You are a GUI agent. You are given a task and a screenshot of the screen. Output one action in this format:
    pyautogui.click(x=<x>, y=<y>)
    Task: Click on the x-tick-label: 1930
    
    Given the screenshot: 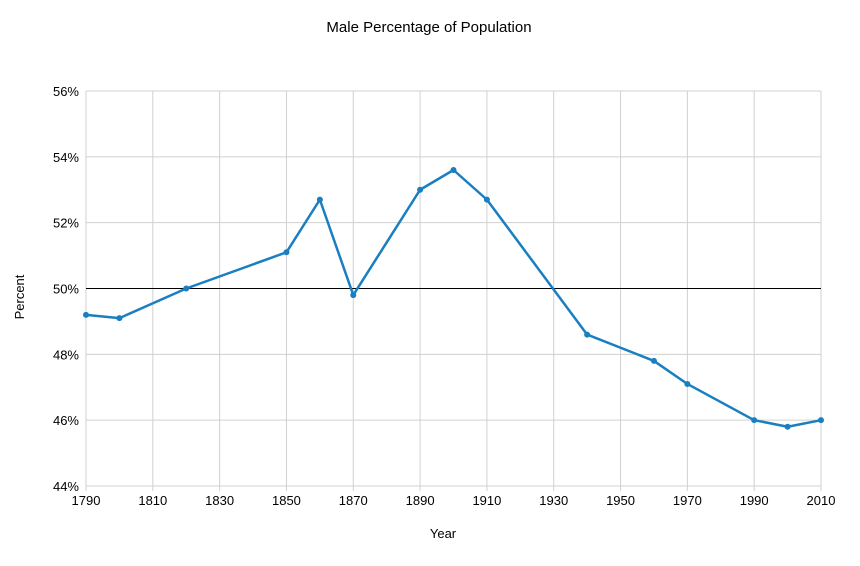 What is the action you would take?
    pyautogui.click(x=553, y=500)
    